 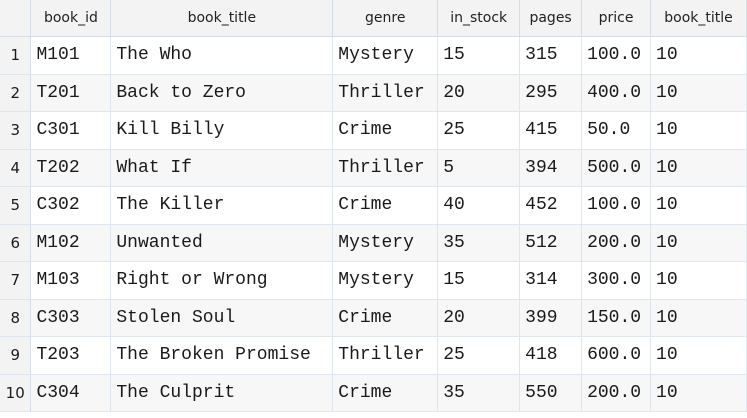 I want to click on cell-pages: 295, so click(x=551, y=93).